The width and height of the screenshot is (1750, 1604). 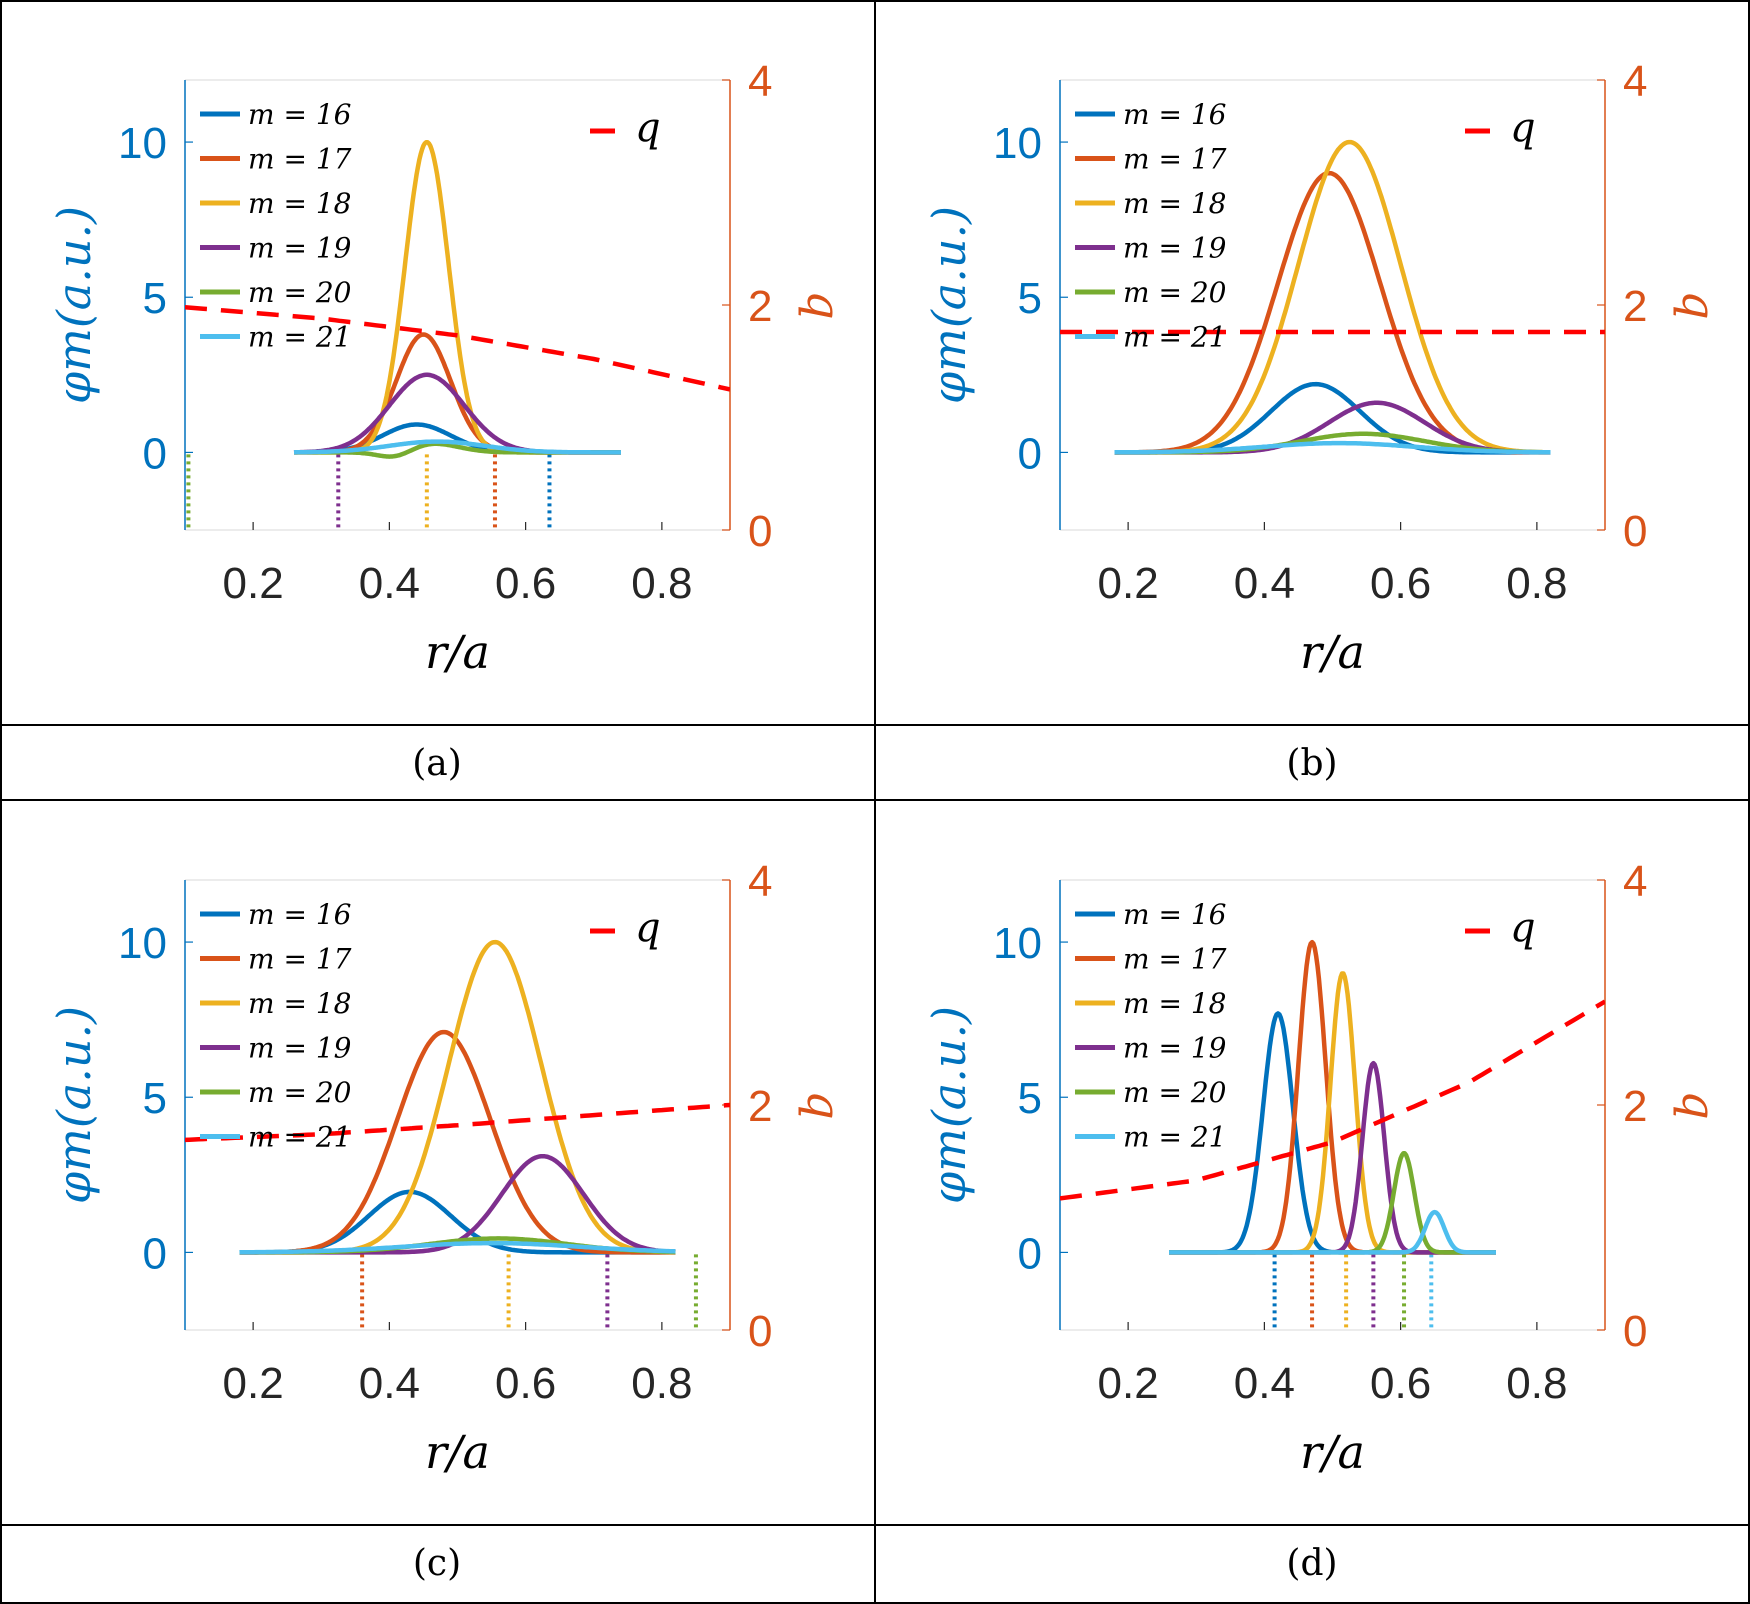 I want to click on panel-caption: (c), so click(x=437, y=1563).